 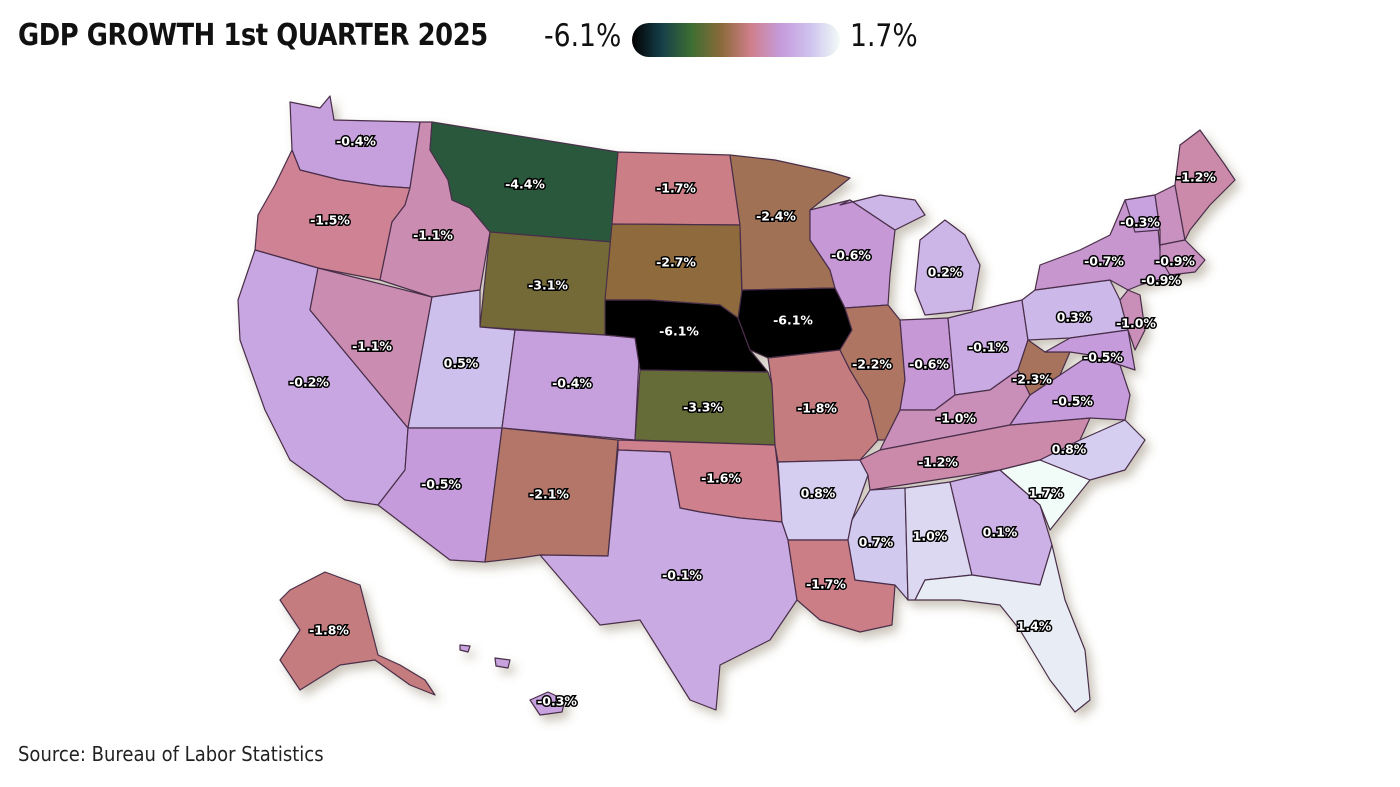 What do you see at coordinates (876, 542) in the screenshot?
I see `state-label-ms: 0.7%` at bounding box center [876, 542].